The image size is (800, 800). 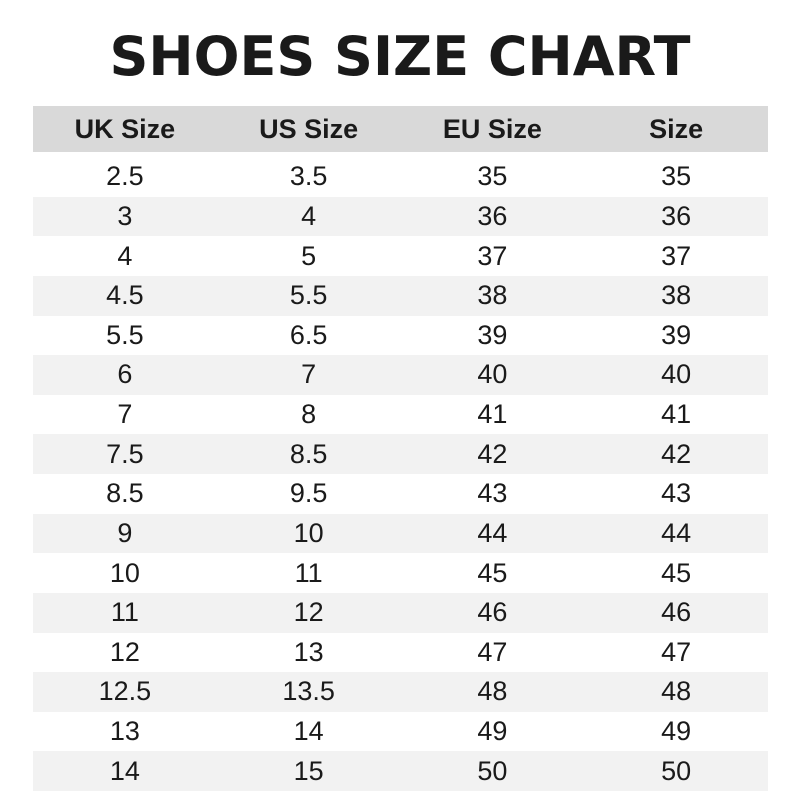 What do you see at coordinates (400, 295) in the screenshot?
I see `table-row: 4.5 5.5 38 38` at bounding box center [400, 295].